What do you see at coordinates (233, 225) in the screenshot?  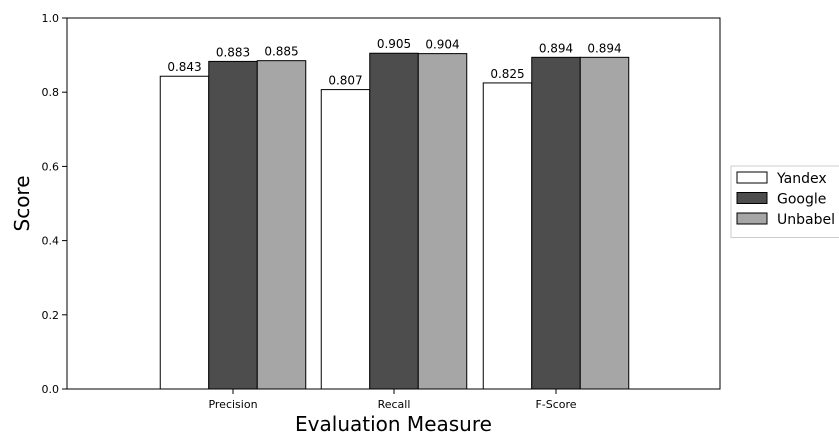 I see `bar-google-precision` at bounding box center [233, 225].